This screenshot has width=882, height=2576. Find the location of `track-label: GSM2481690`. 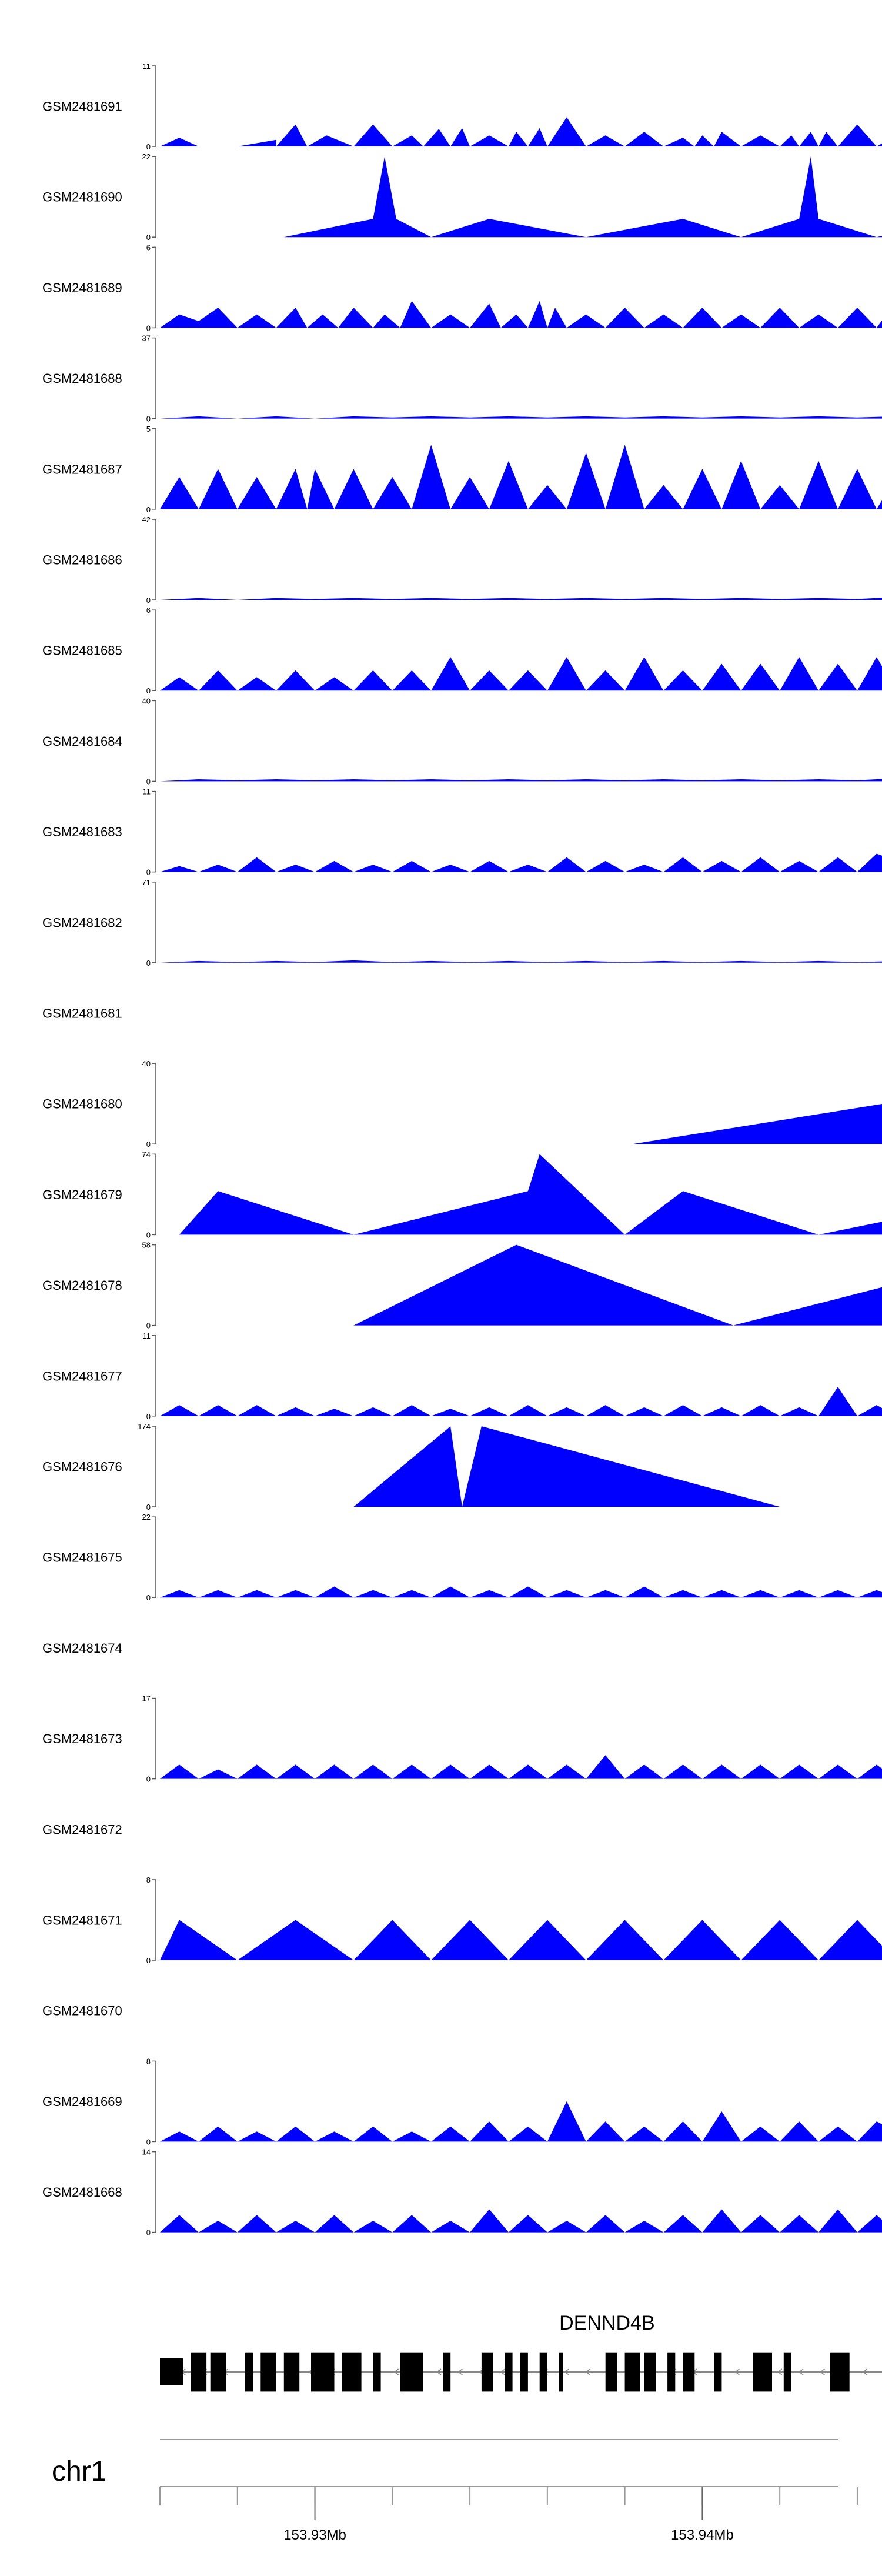

track-label: GSM2481690 is located at coordinates (82, 197).